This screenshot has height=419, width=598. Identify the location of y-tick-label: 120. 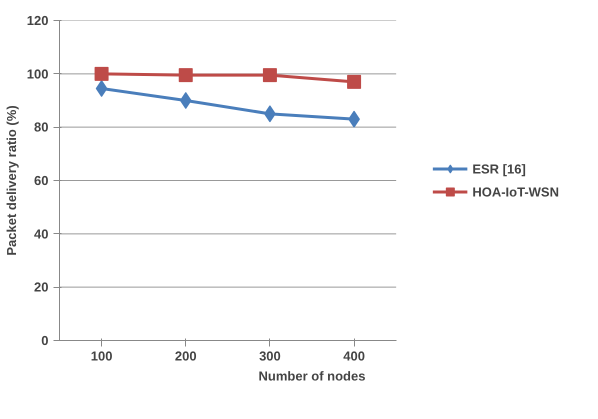
(37, 20).